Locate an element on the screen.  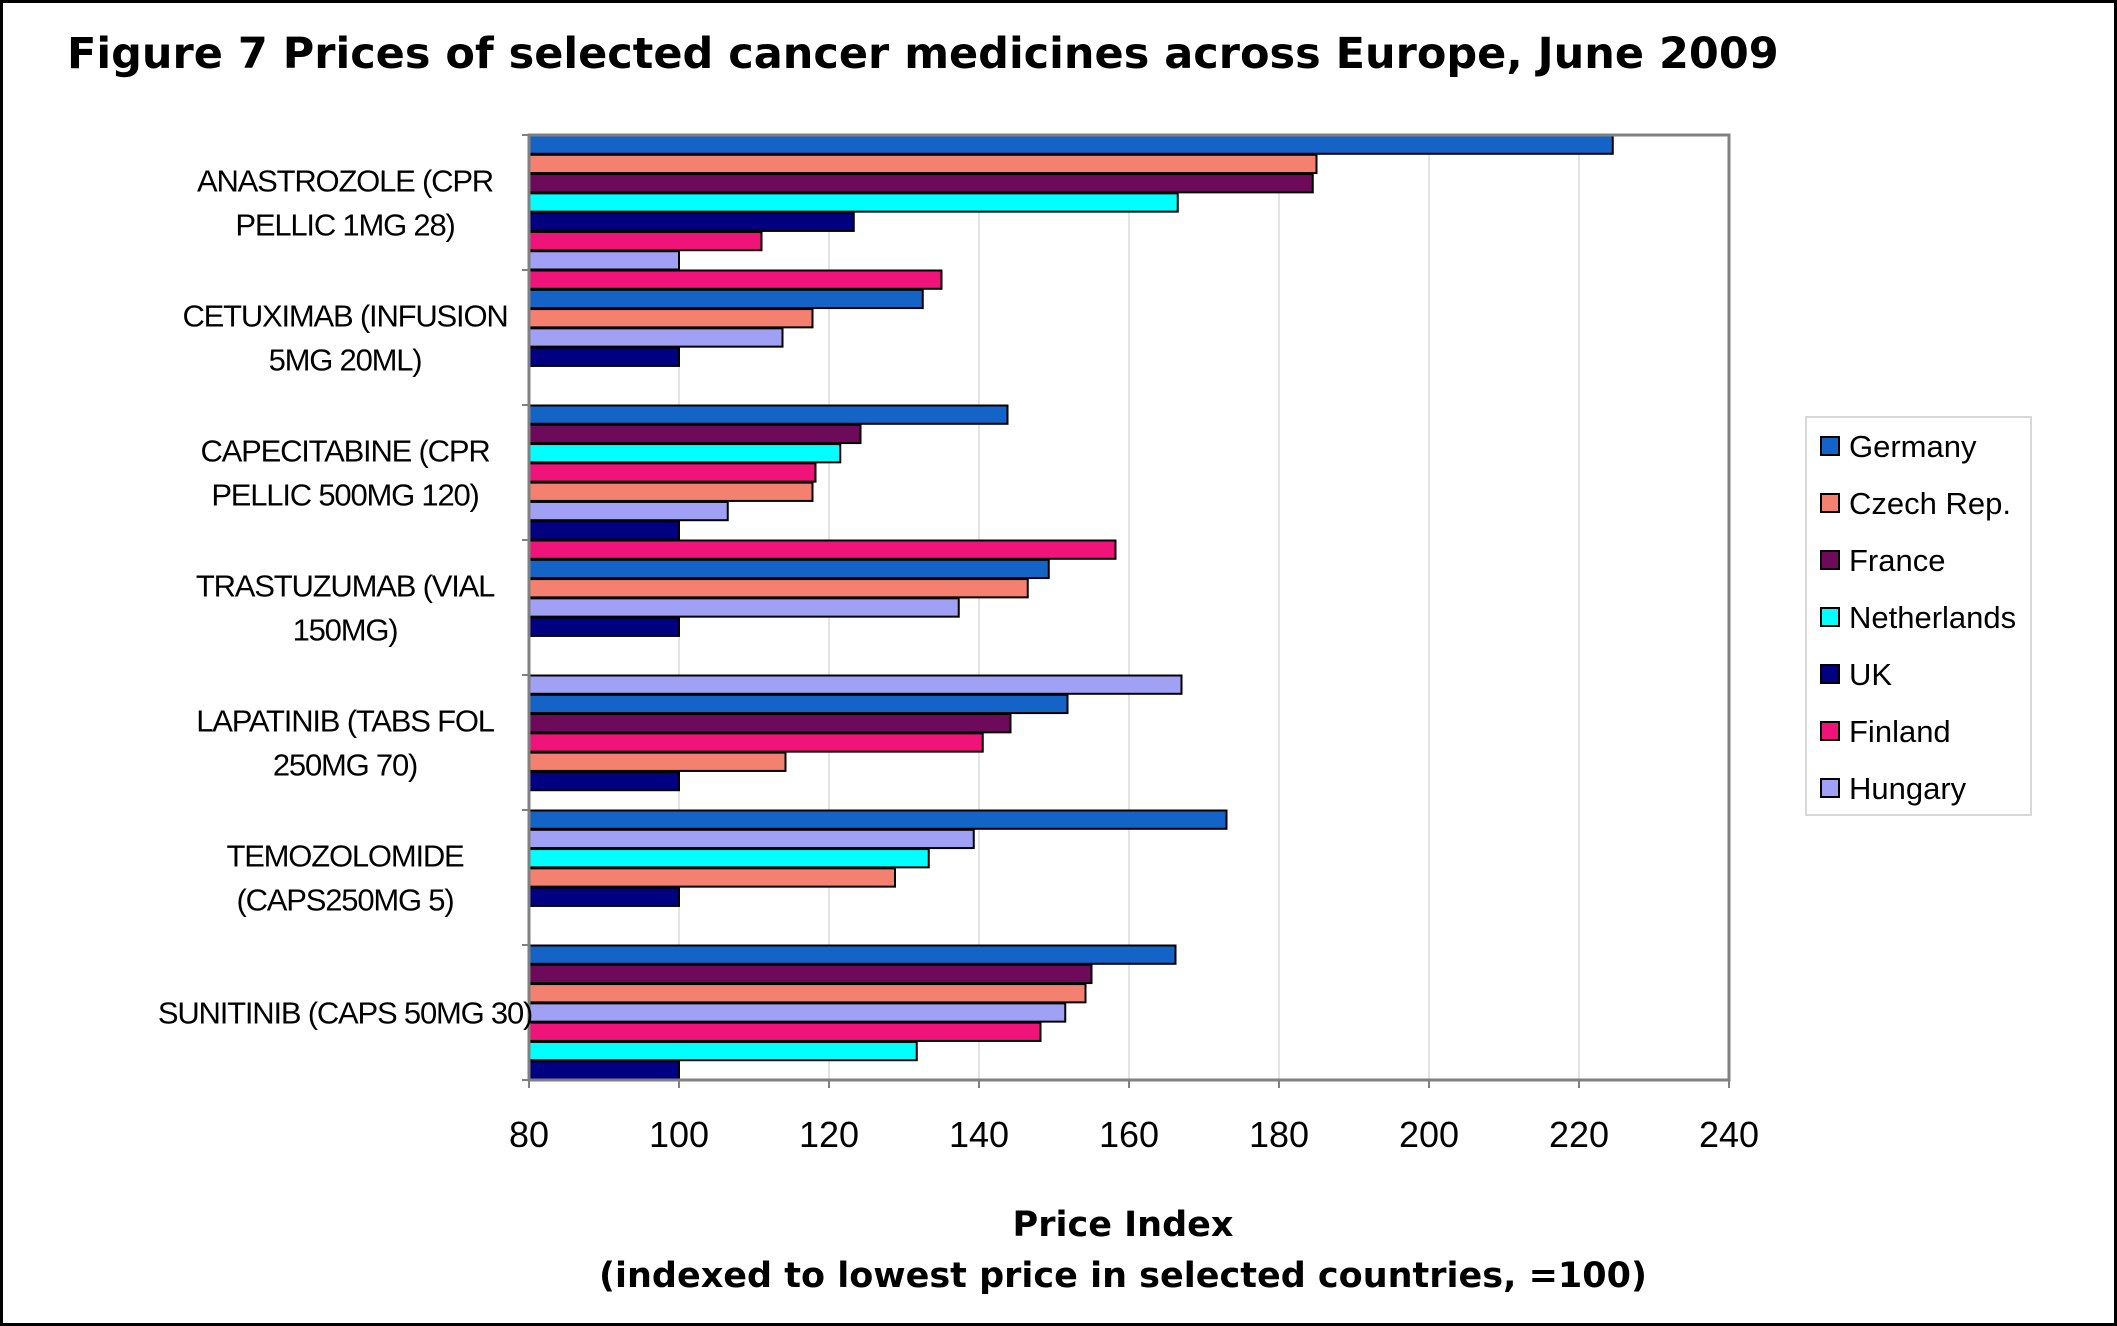
x-tick-label: 220 is located at coordinates (1579, 1134).